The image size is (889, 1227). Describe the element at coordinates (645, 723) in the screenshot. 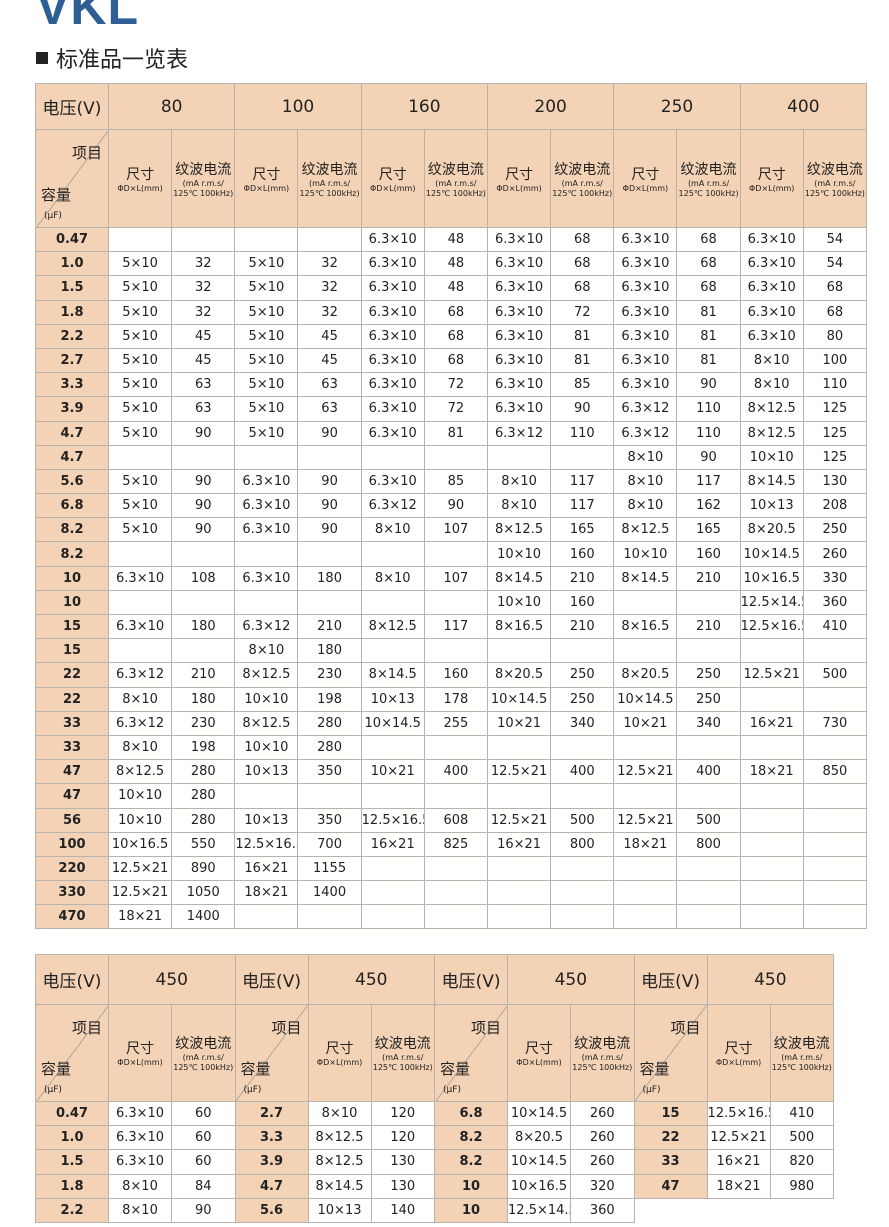

I see `size-cell: 10×21` at that location.